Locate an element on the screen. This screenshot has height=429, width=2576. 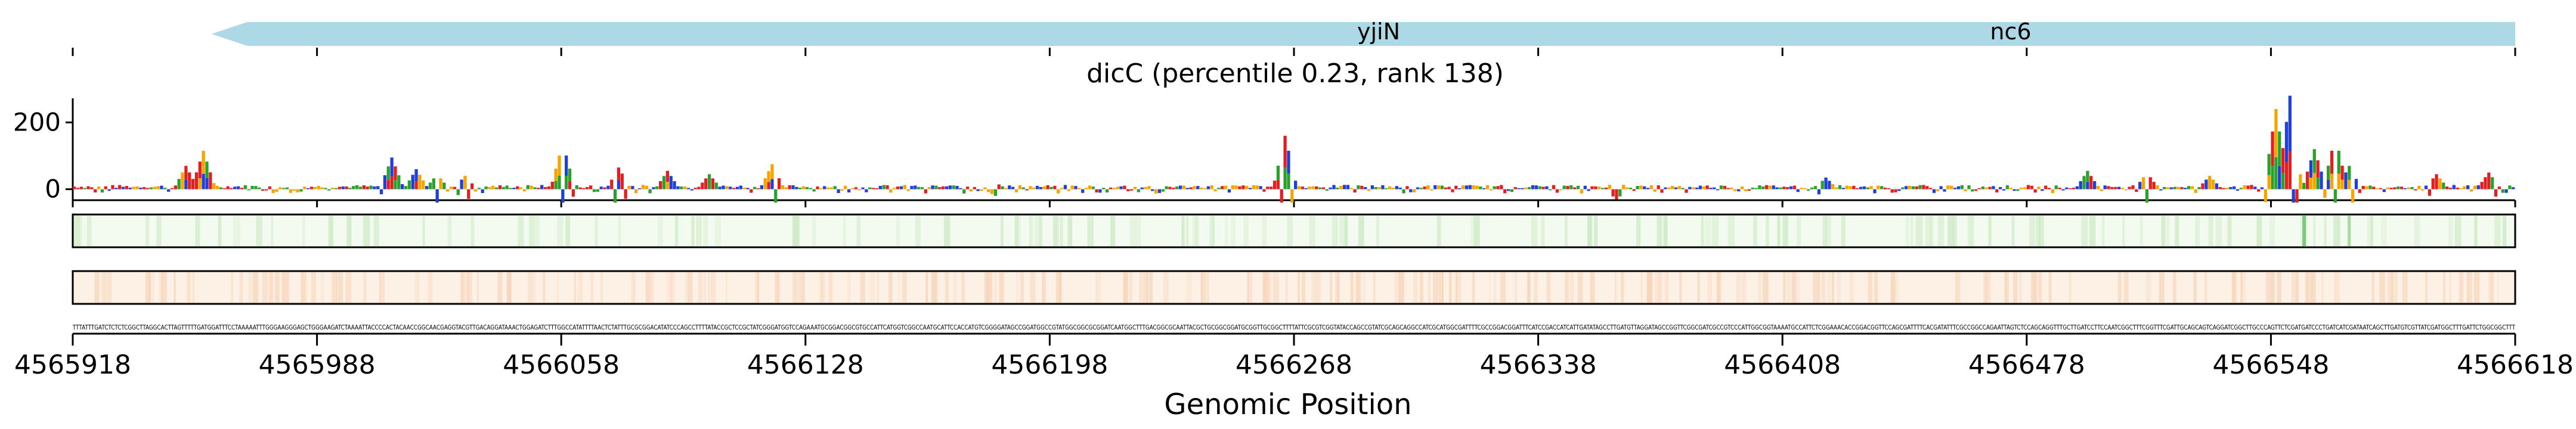
x-axis-tick-label: 4566058 is located at coordinates (562, 365).